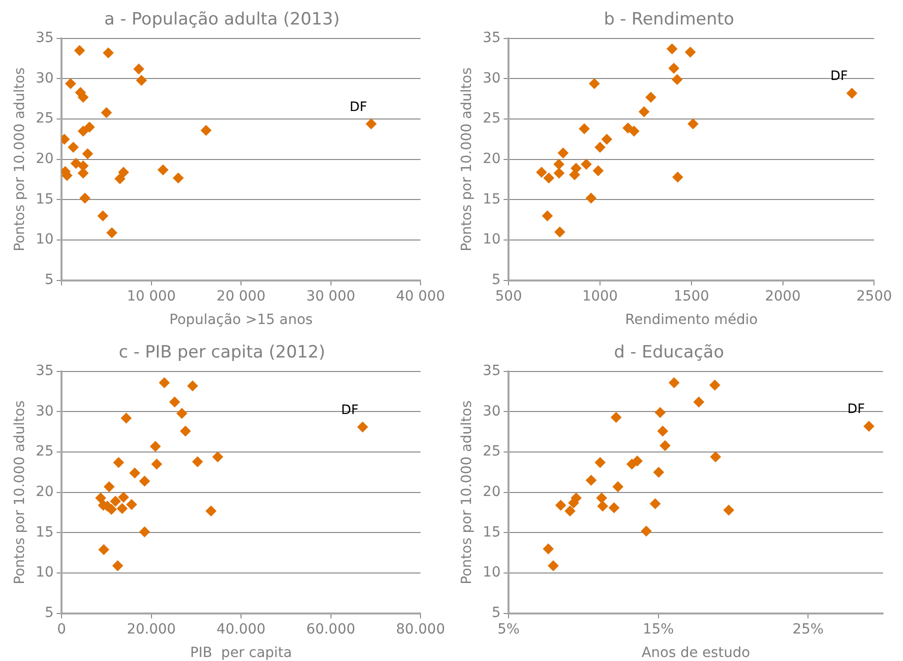 This screenshot has height=661, width=903. Describe the element at coordinates (669, 20) in the screenshot. I see `chart-title: b - Rendimento` at that location.